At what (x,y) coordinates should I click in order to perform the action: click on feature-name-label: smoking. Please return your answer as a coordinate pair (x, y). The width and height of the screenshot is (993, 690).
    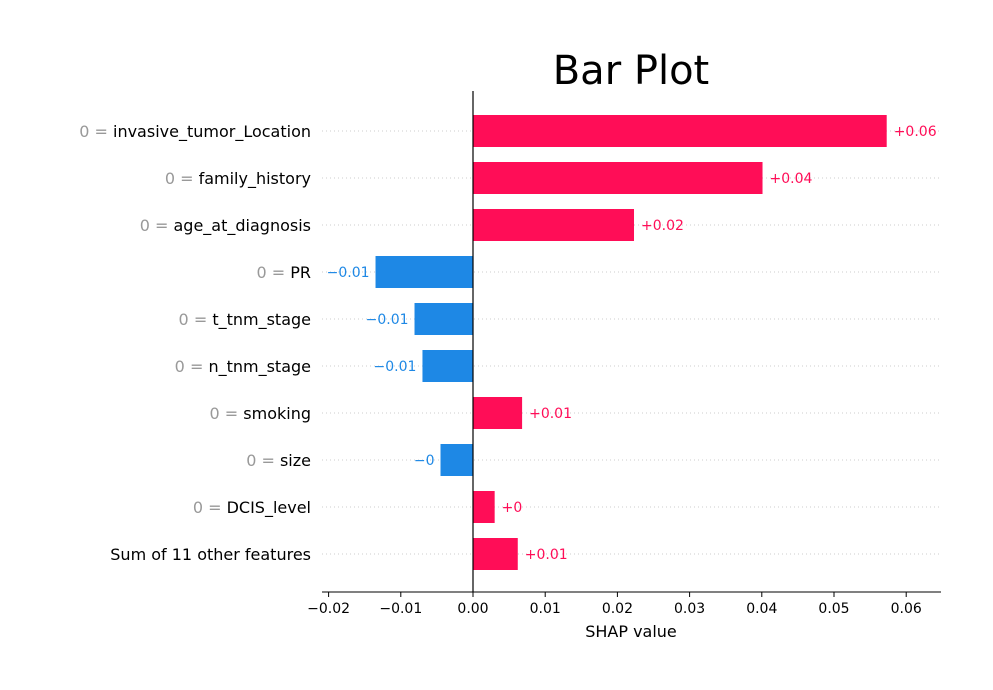
    Looking at the image, I should click on (277, 413).